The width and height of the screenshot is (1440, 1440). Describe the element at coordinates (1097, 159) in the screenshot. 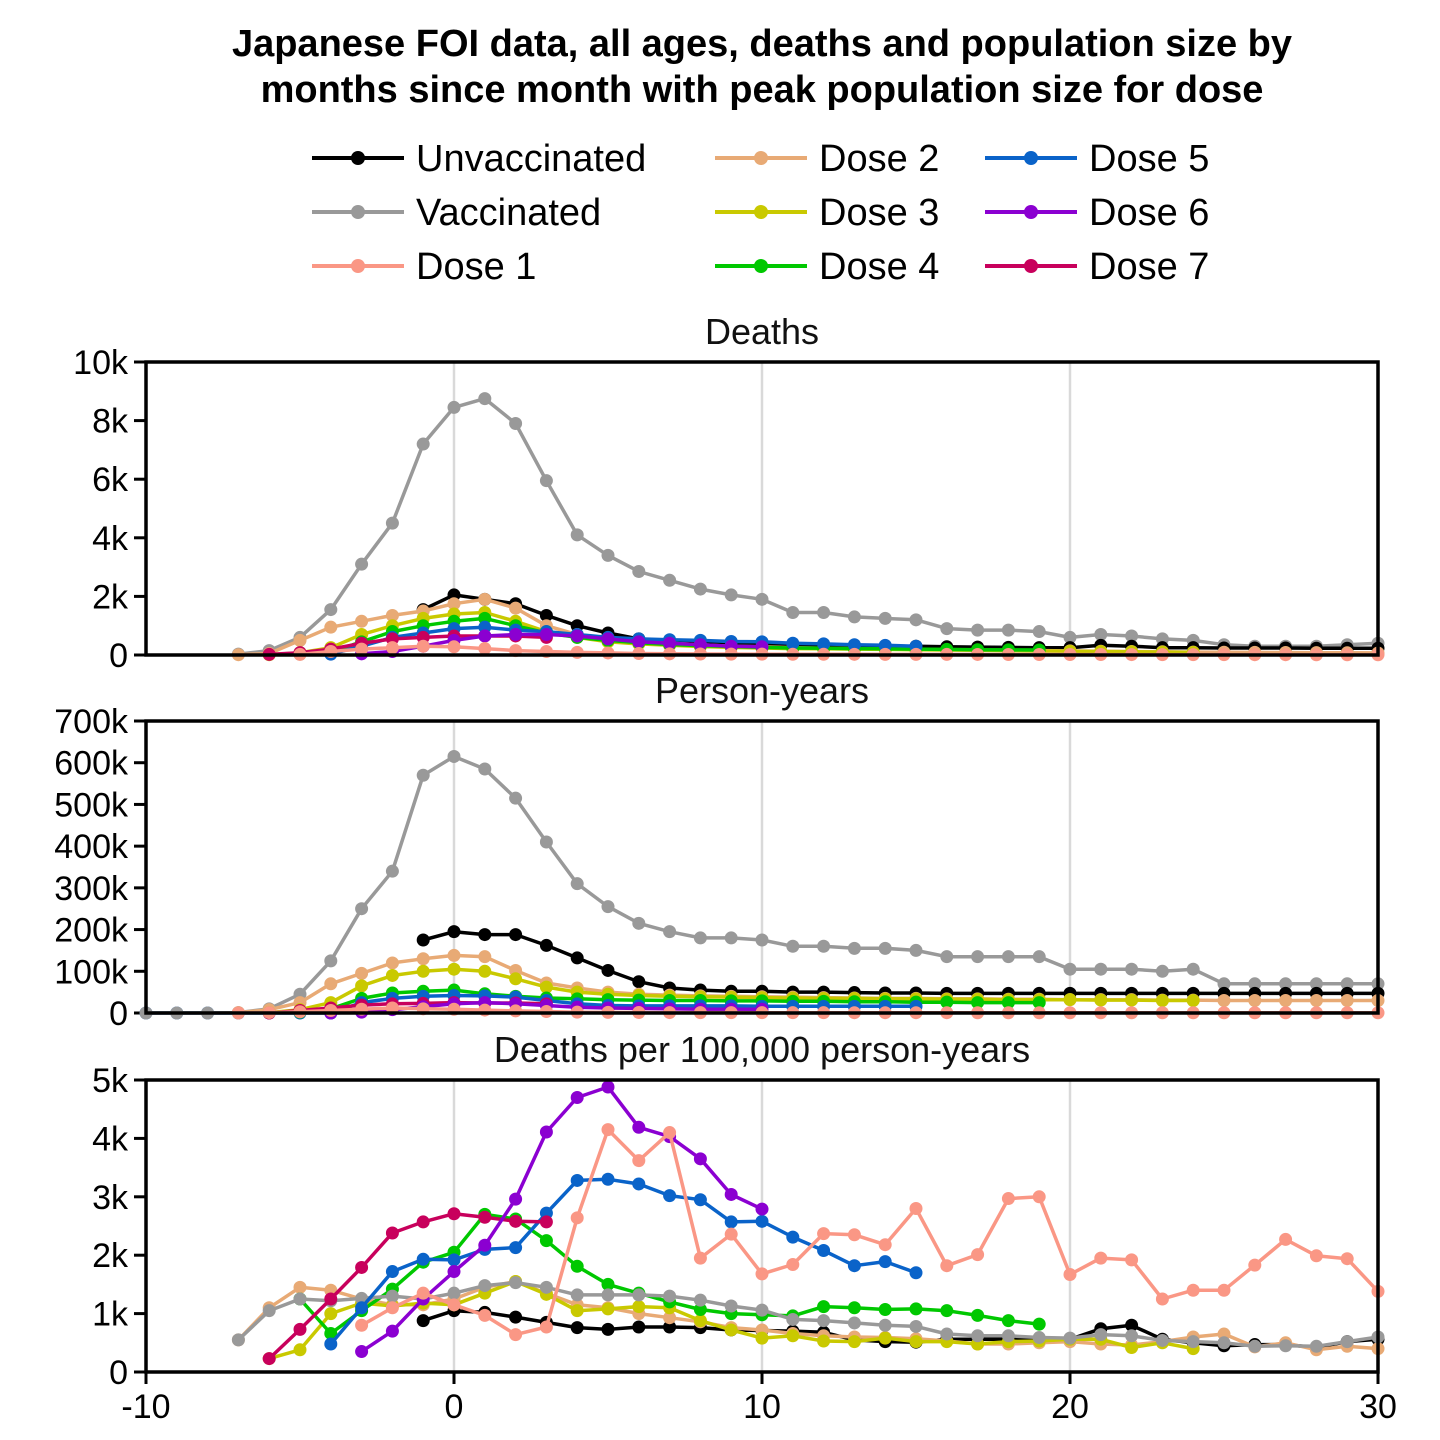

I see `legend-item-dose-5: Dose 5` at that location.